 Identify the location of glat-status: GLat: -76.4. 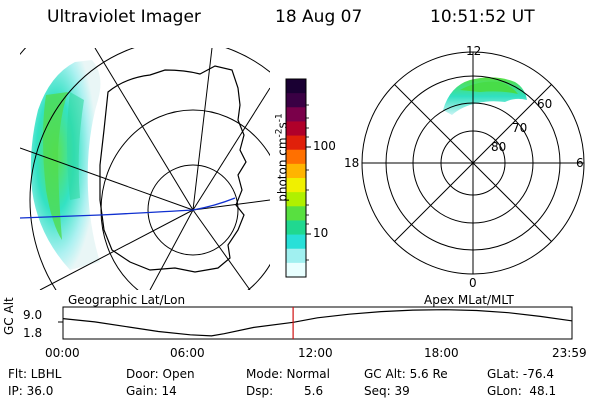
(520, 374).